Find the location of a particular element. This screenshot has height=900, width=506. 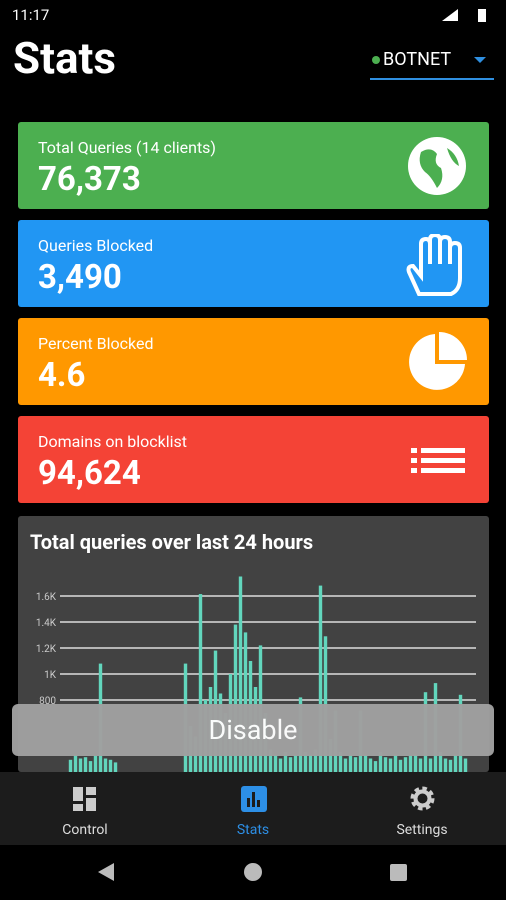

dropdown-arrow is located at coordinates (480, 60).